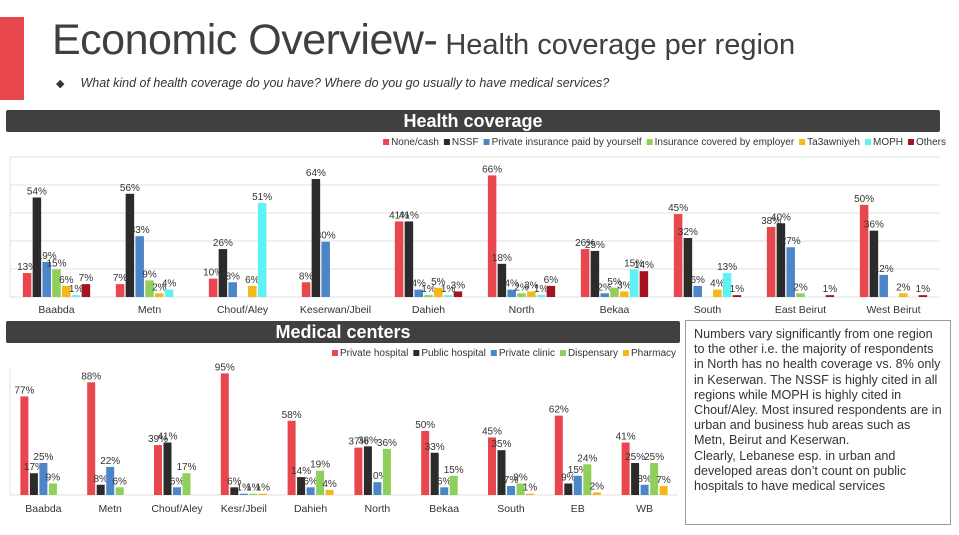 This screenshot has height=535, width=959. I want to click on bar-none-cash-metn, so click(120, 290).